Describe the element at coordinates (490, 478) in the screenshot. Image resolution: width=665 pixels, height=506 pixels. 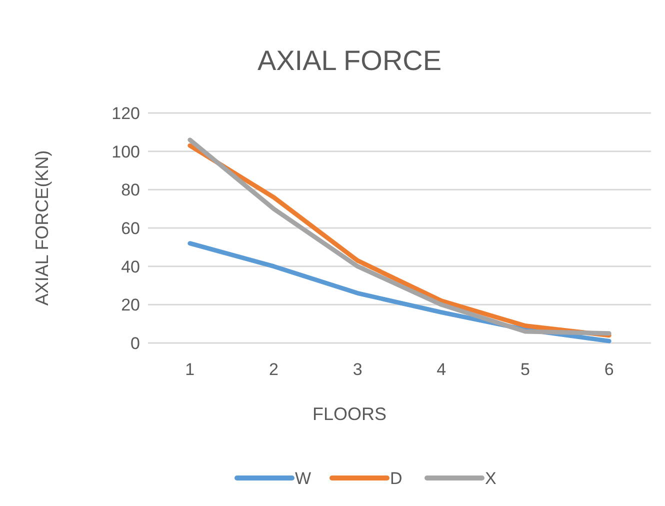
I see `legend-label: X` at that location.